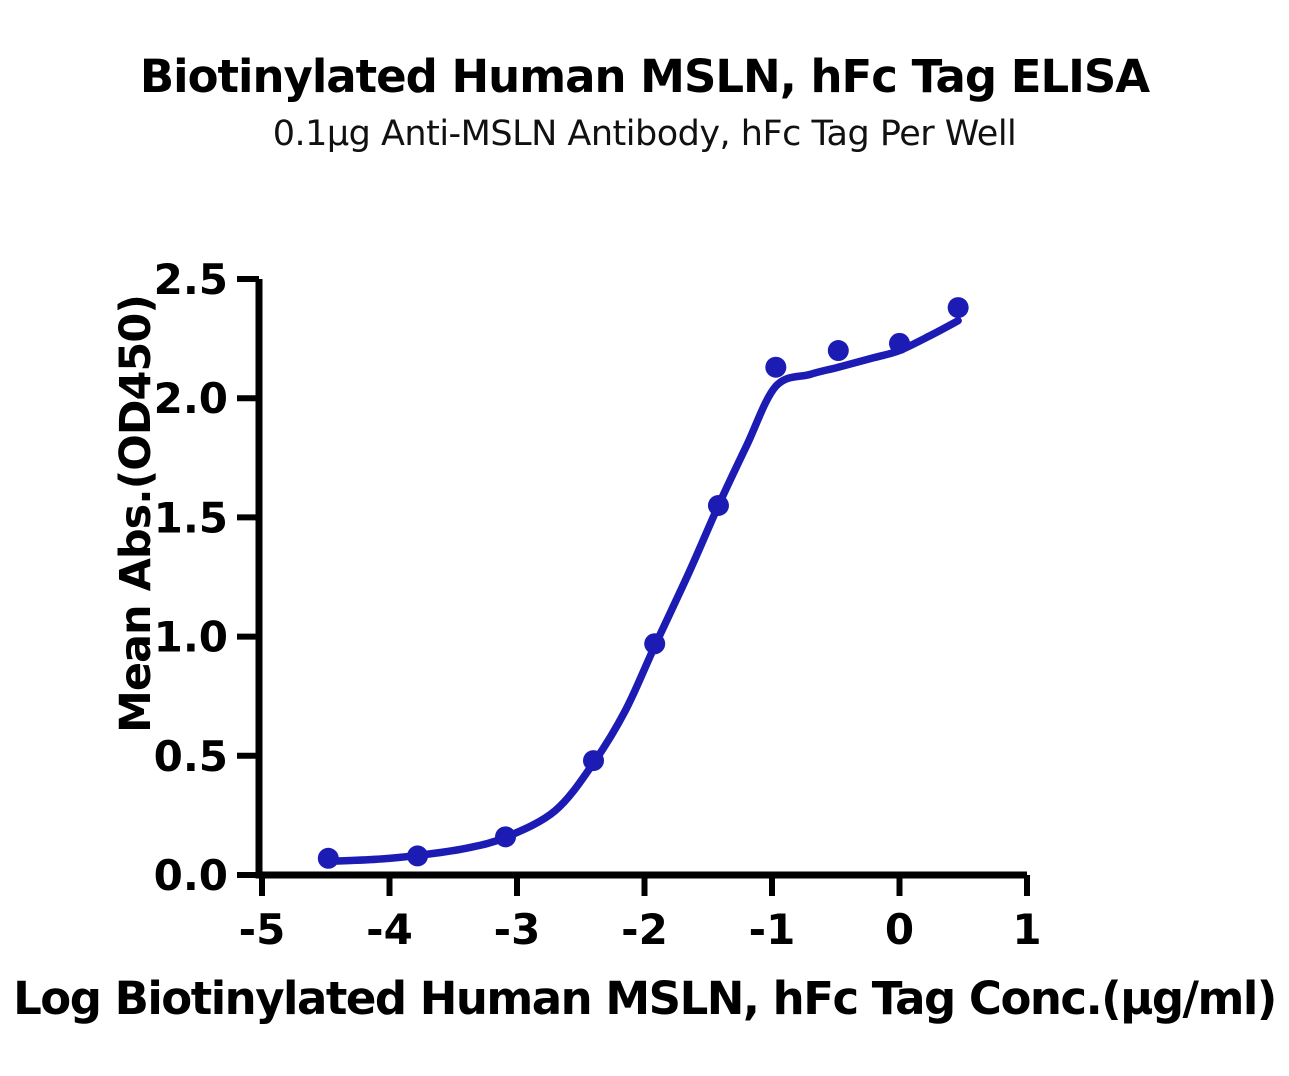  What do you see at coordinates (517, 929) in the screenshot?
I see `x-tick-label: -3` at bounding box center [517, 929].